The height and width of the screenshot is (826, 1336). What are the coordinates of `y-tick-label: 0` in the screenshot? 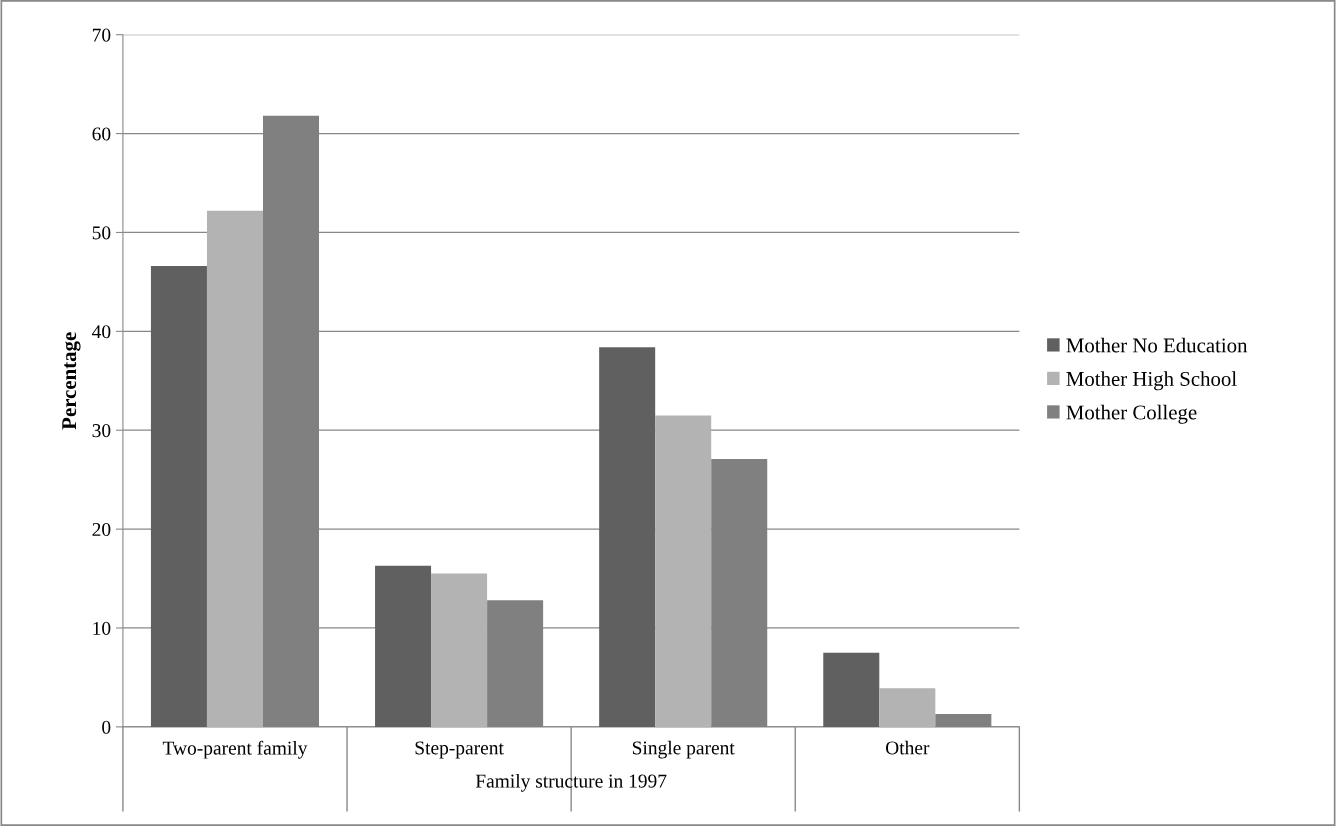 It's located at (106, 727).